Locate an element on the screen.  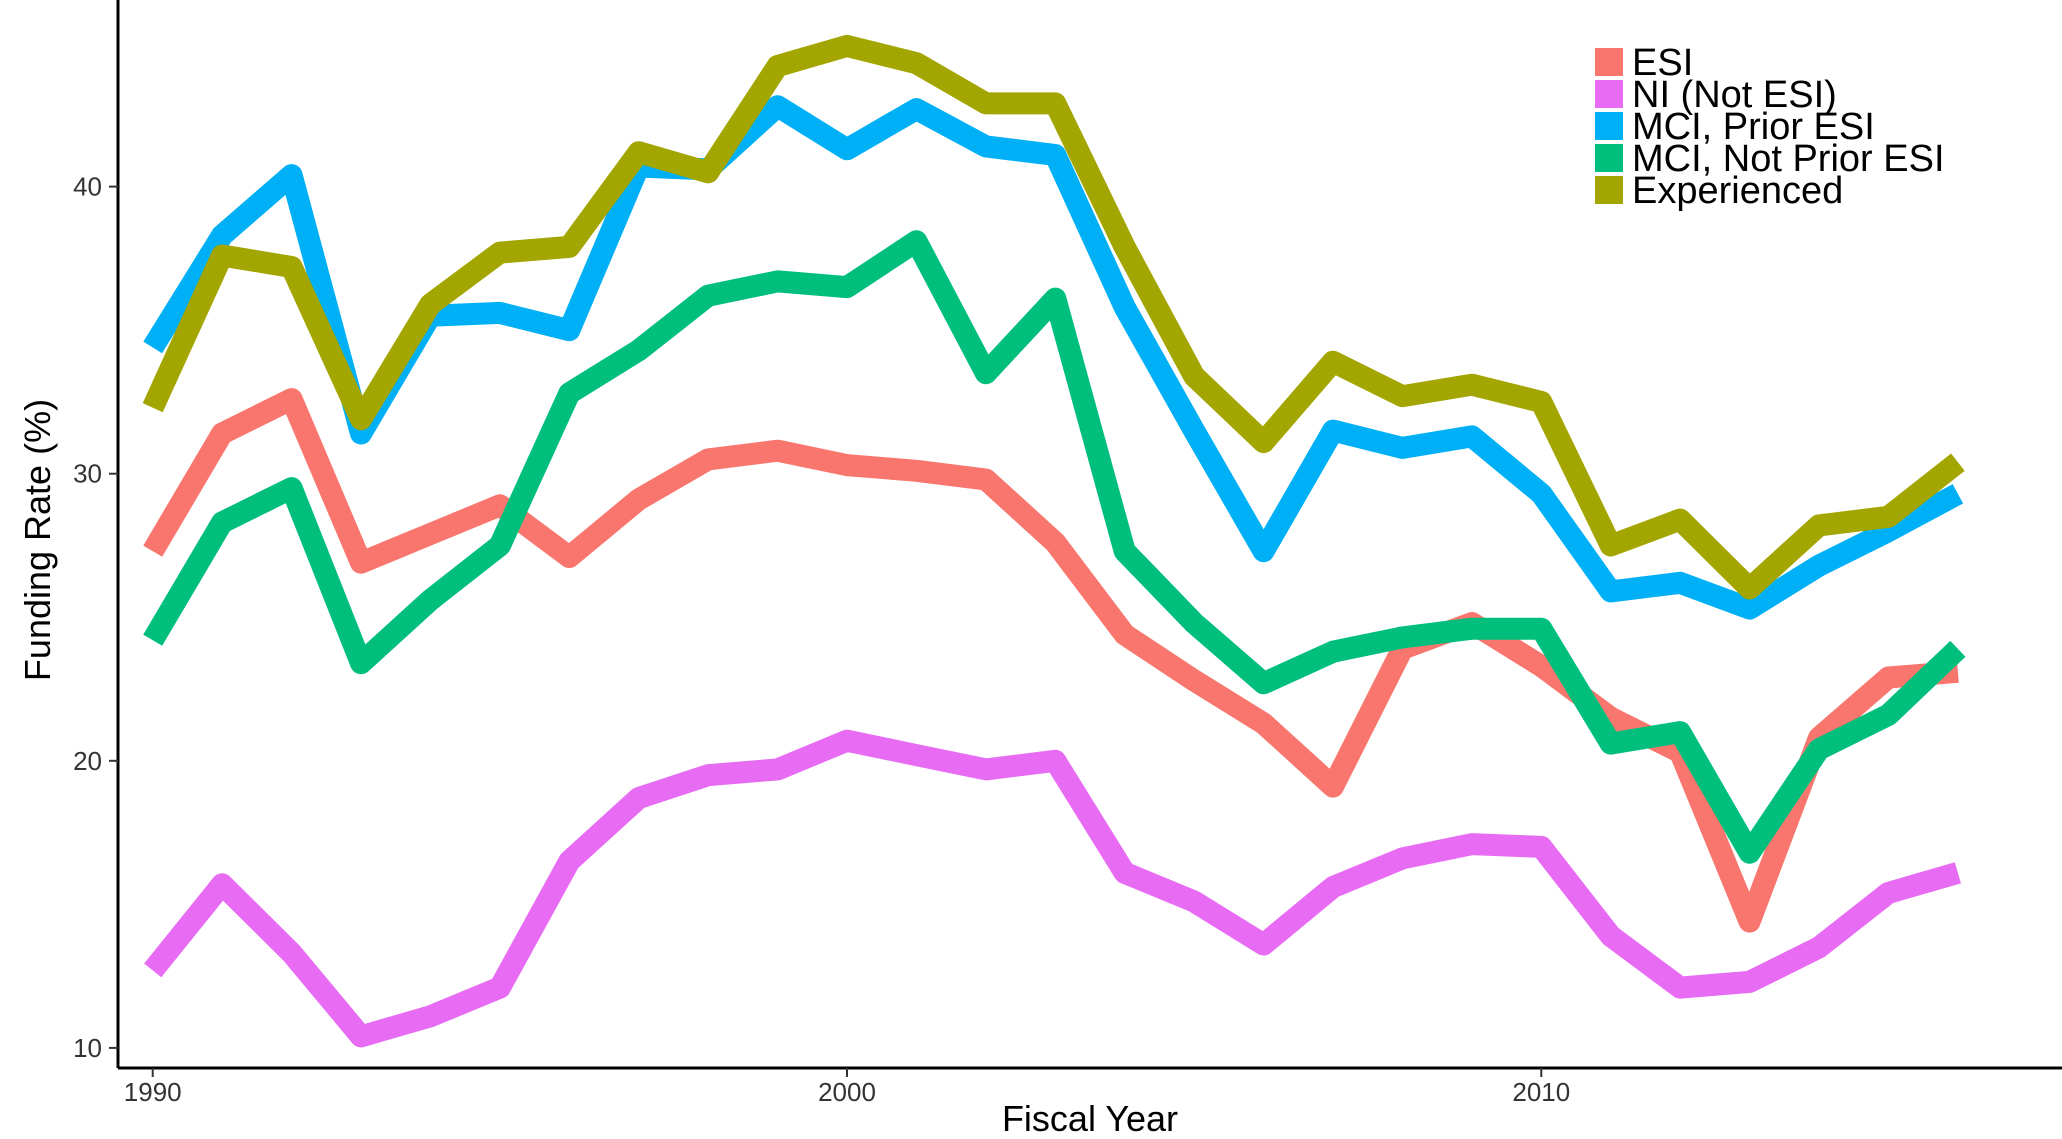
x-tick-label: 1990 is located at coordinates (153, 1092).